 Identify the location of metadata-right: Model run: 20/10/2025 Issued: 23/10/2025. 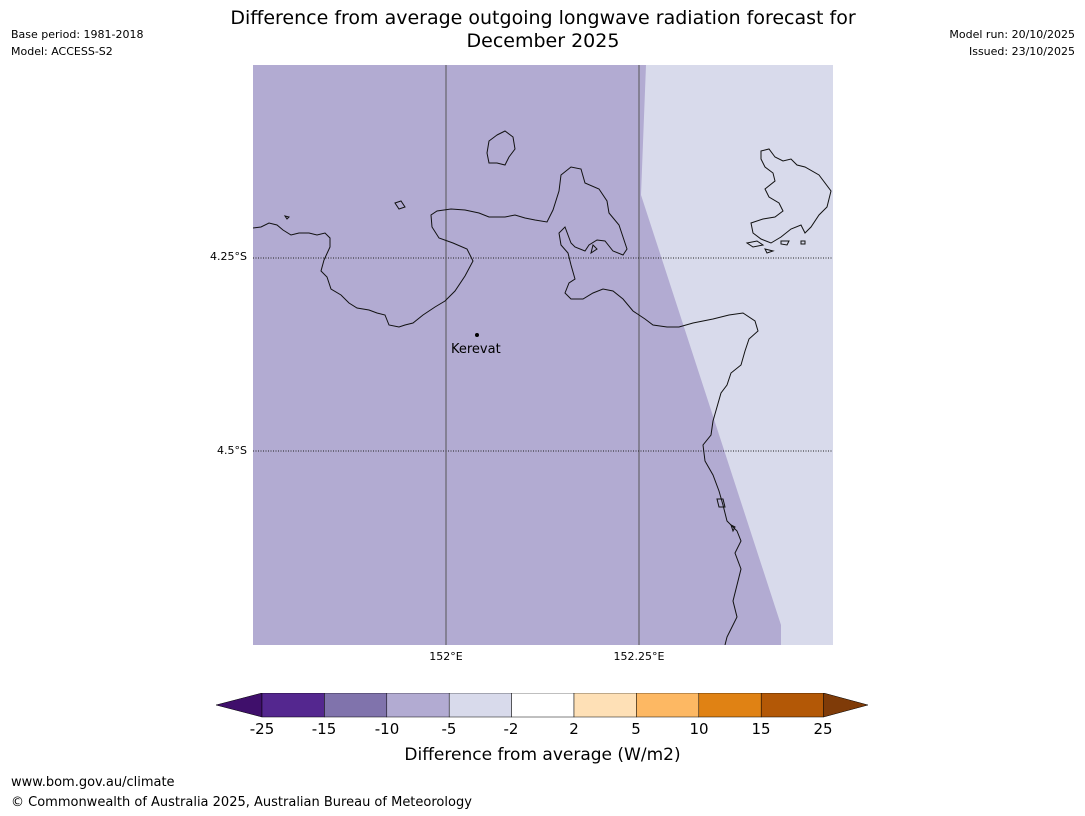
(1012, 43).